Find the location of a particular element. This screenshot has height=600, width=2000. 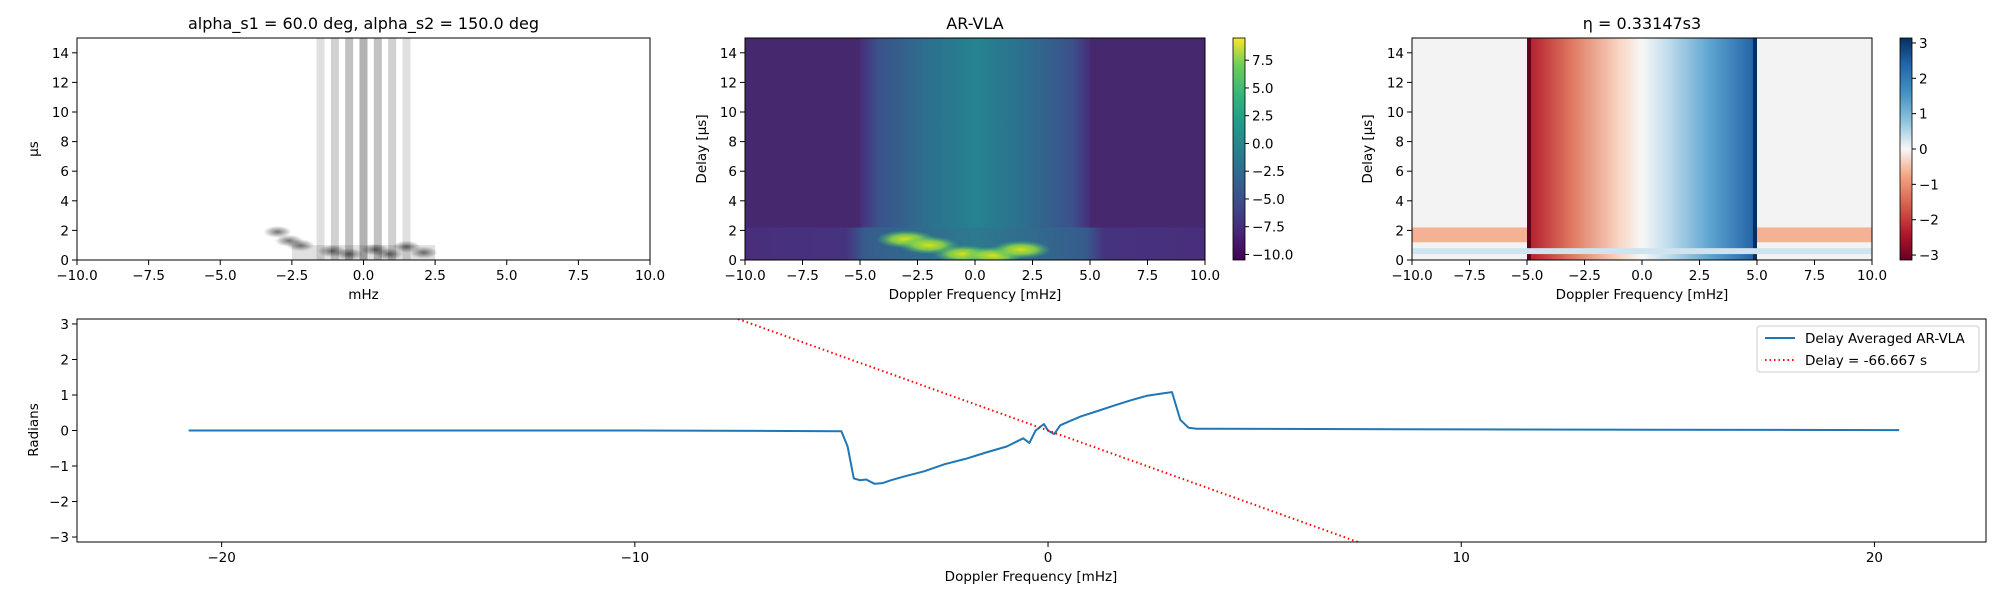

panel-4-y-label: Radians is located at coordinates (34, 430).